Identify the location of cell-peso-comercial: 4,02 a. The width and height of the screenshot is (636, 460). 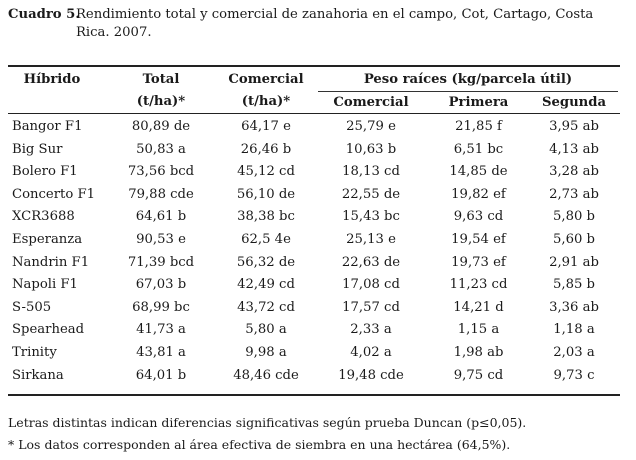
(371, 352).